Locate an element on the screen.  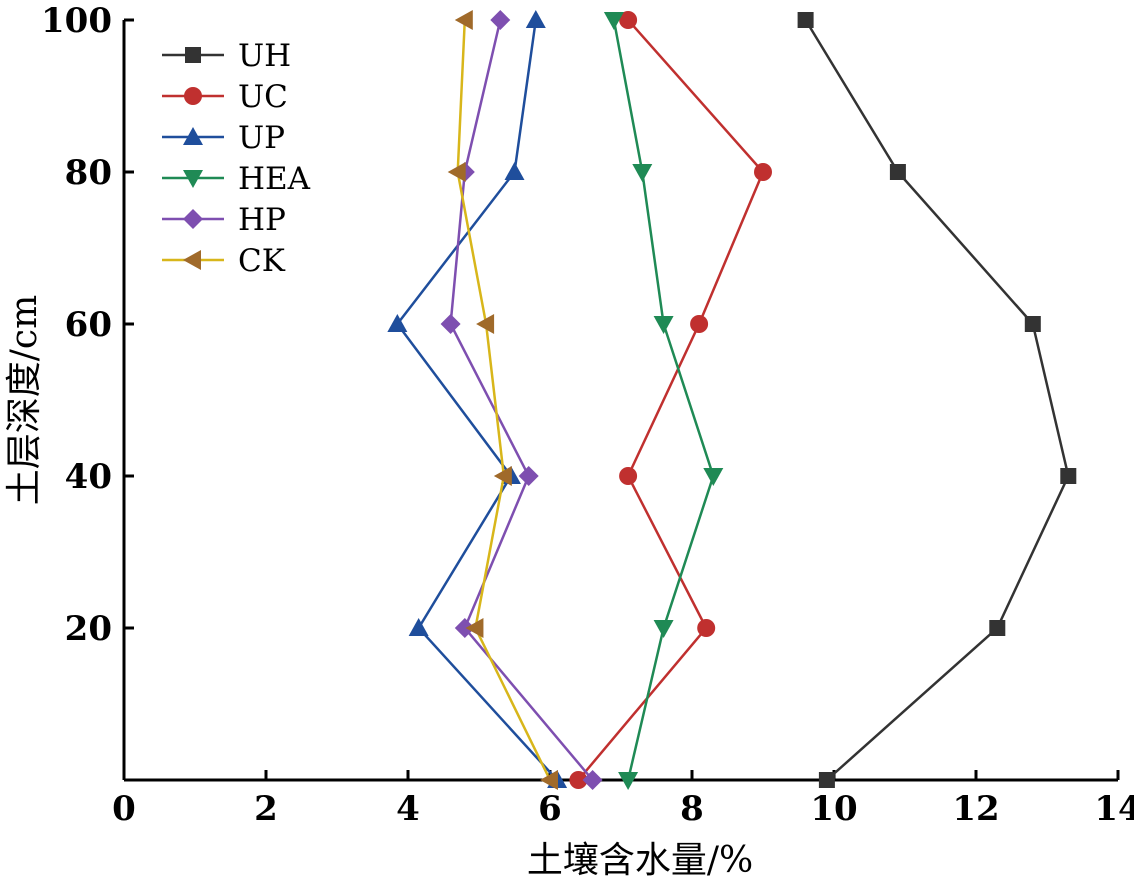
series-line-uc is located at coordinates (671, 400).